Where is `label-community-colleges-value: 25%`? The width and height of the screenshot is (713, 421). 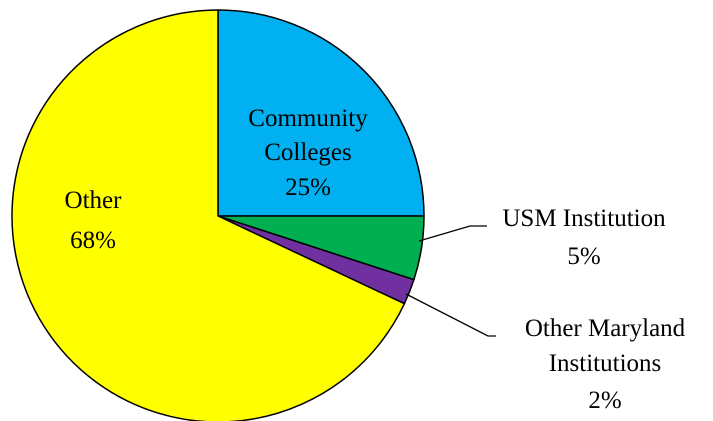 label-community-colleges-value: 25% is located at coordinates (308, 187).